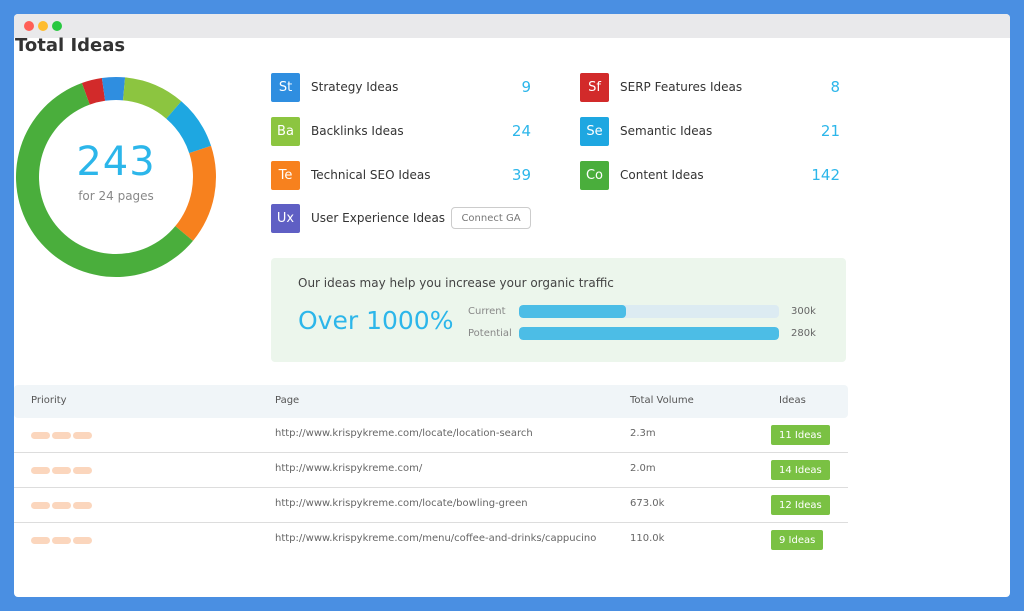 This screenshot has width=1024, height=611. Describe the element at coordinates (357, 131) in the screenshot. I see `idea-label: Backlinks Ideas` at that location.